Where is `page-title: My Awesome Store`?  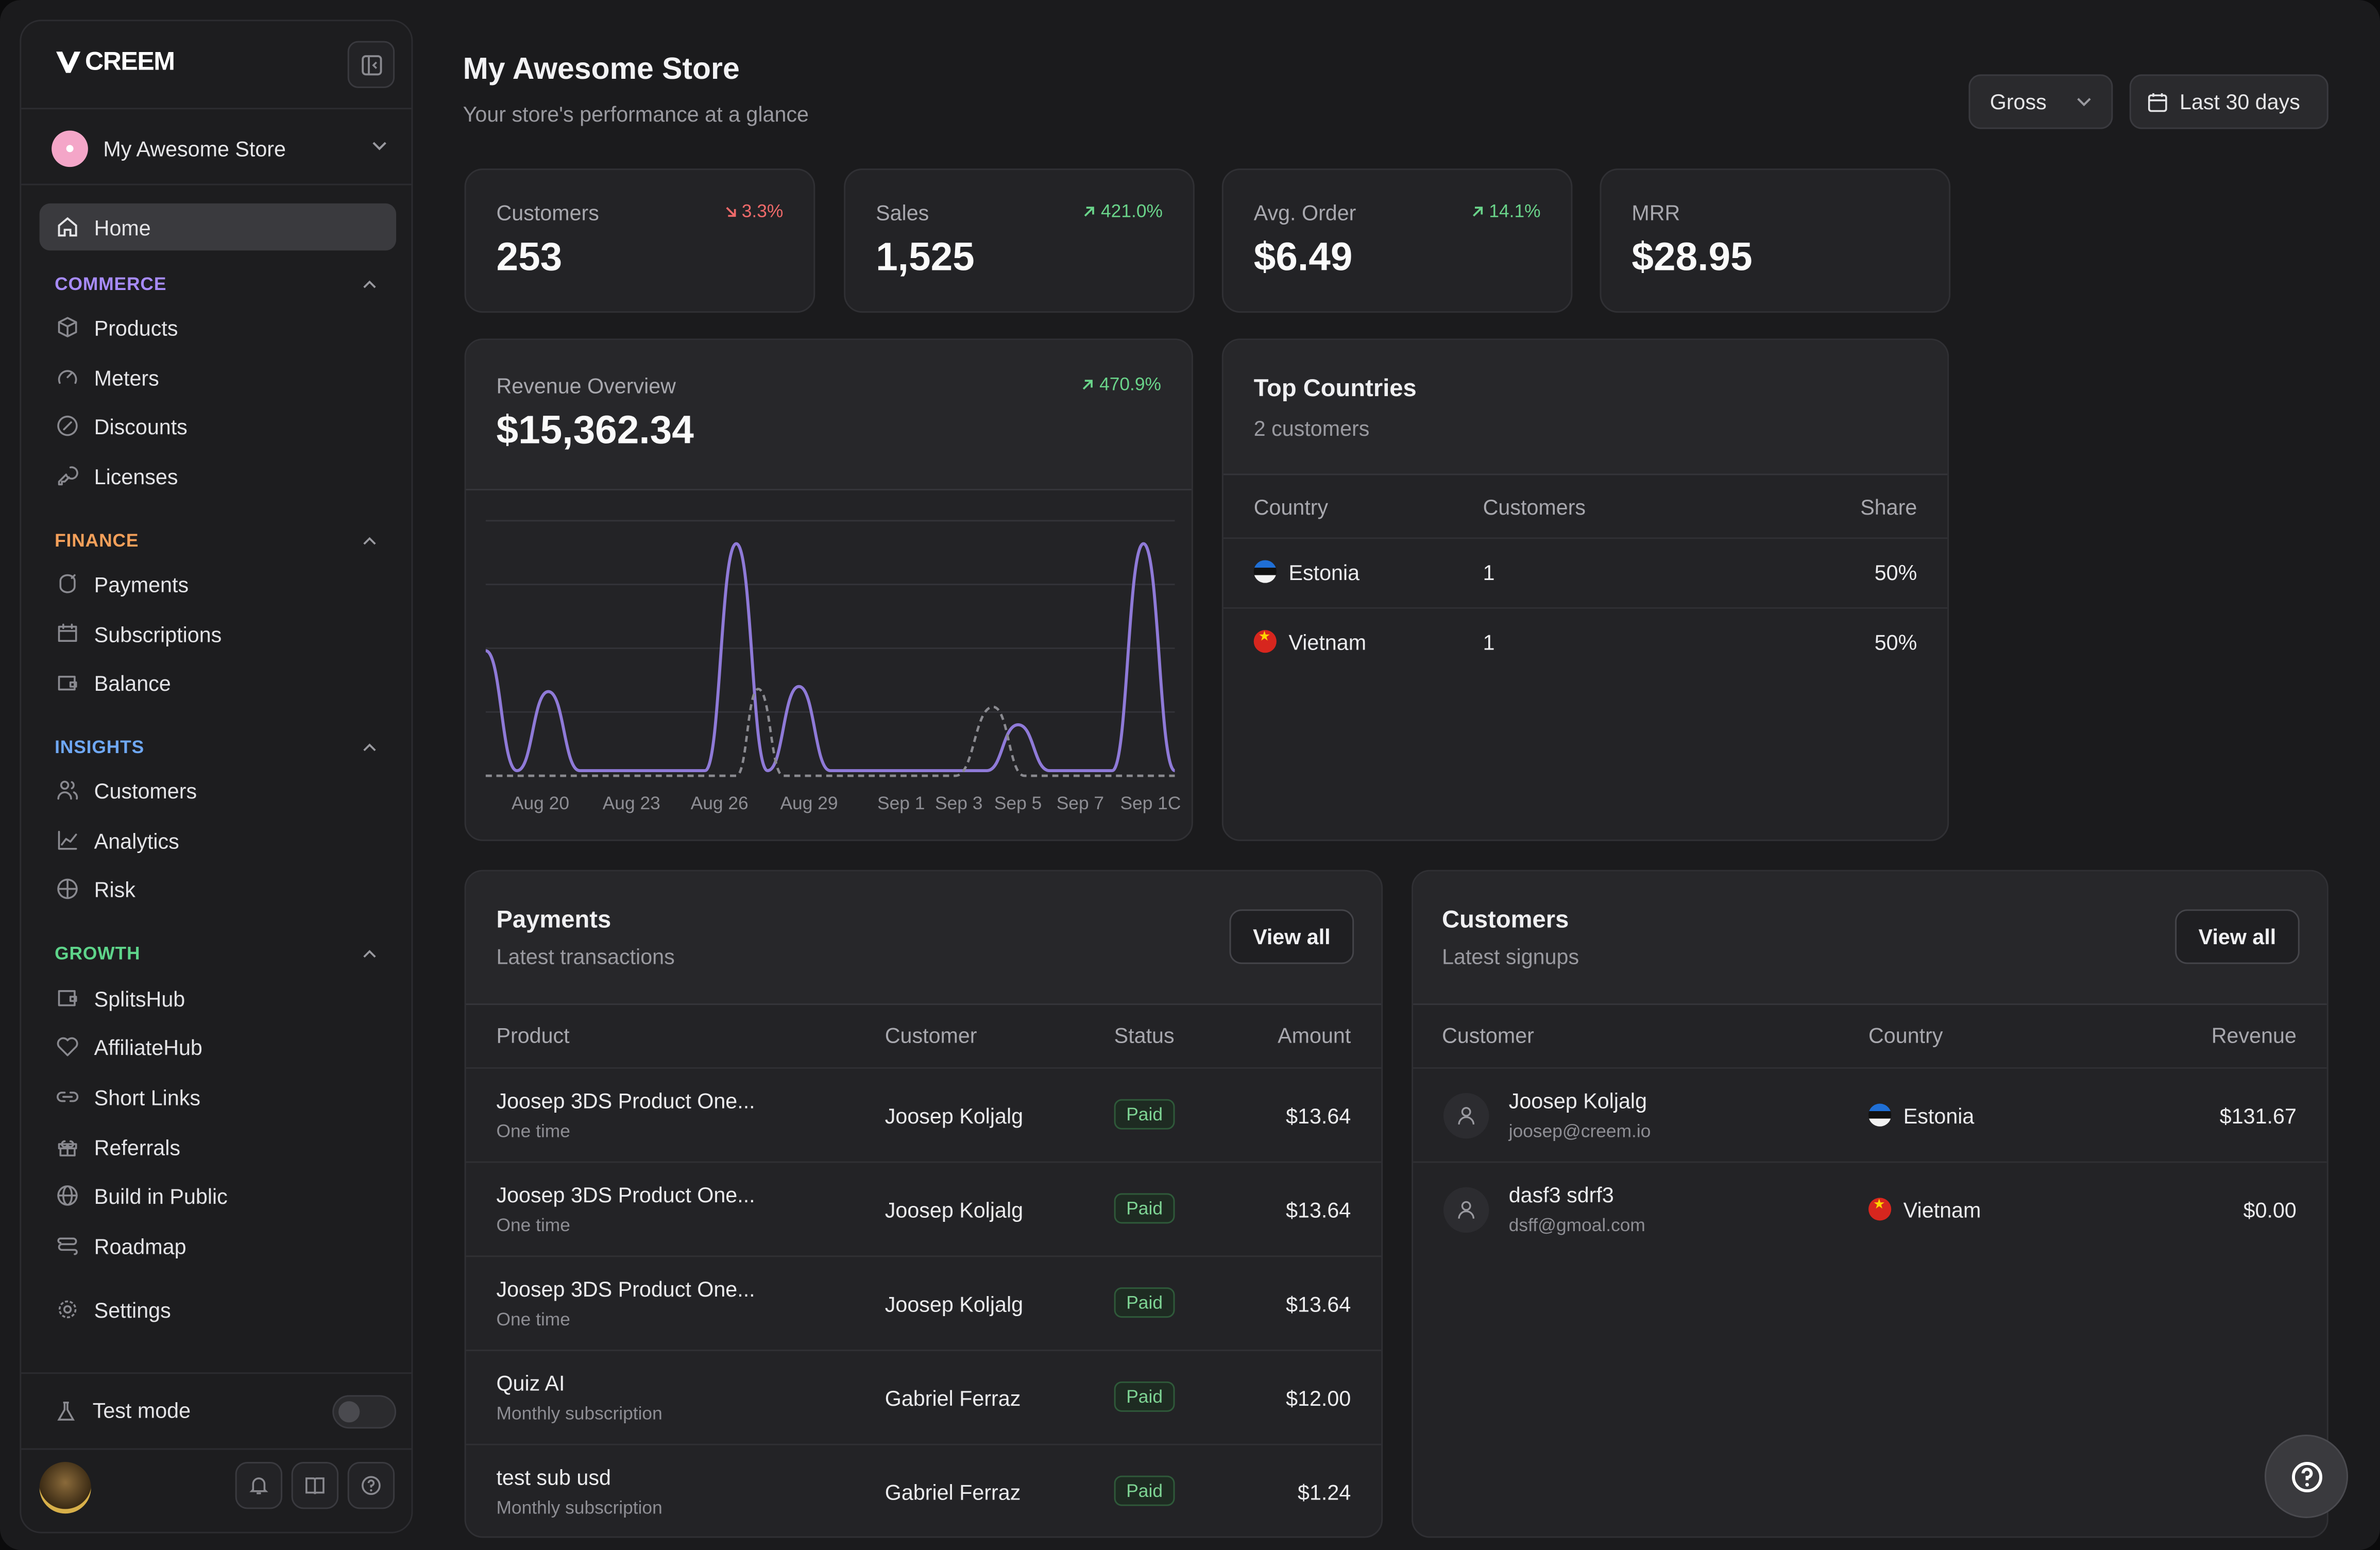
page-title: My Awesome Store is located at coordinates (601, 70).